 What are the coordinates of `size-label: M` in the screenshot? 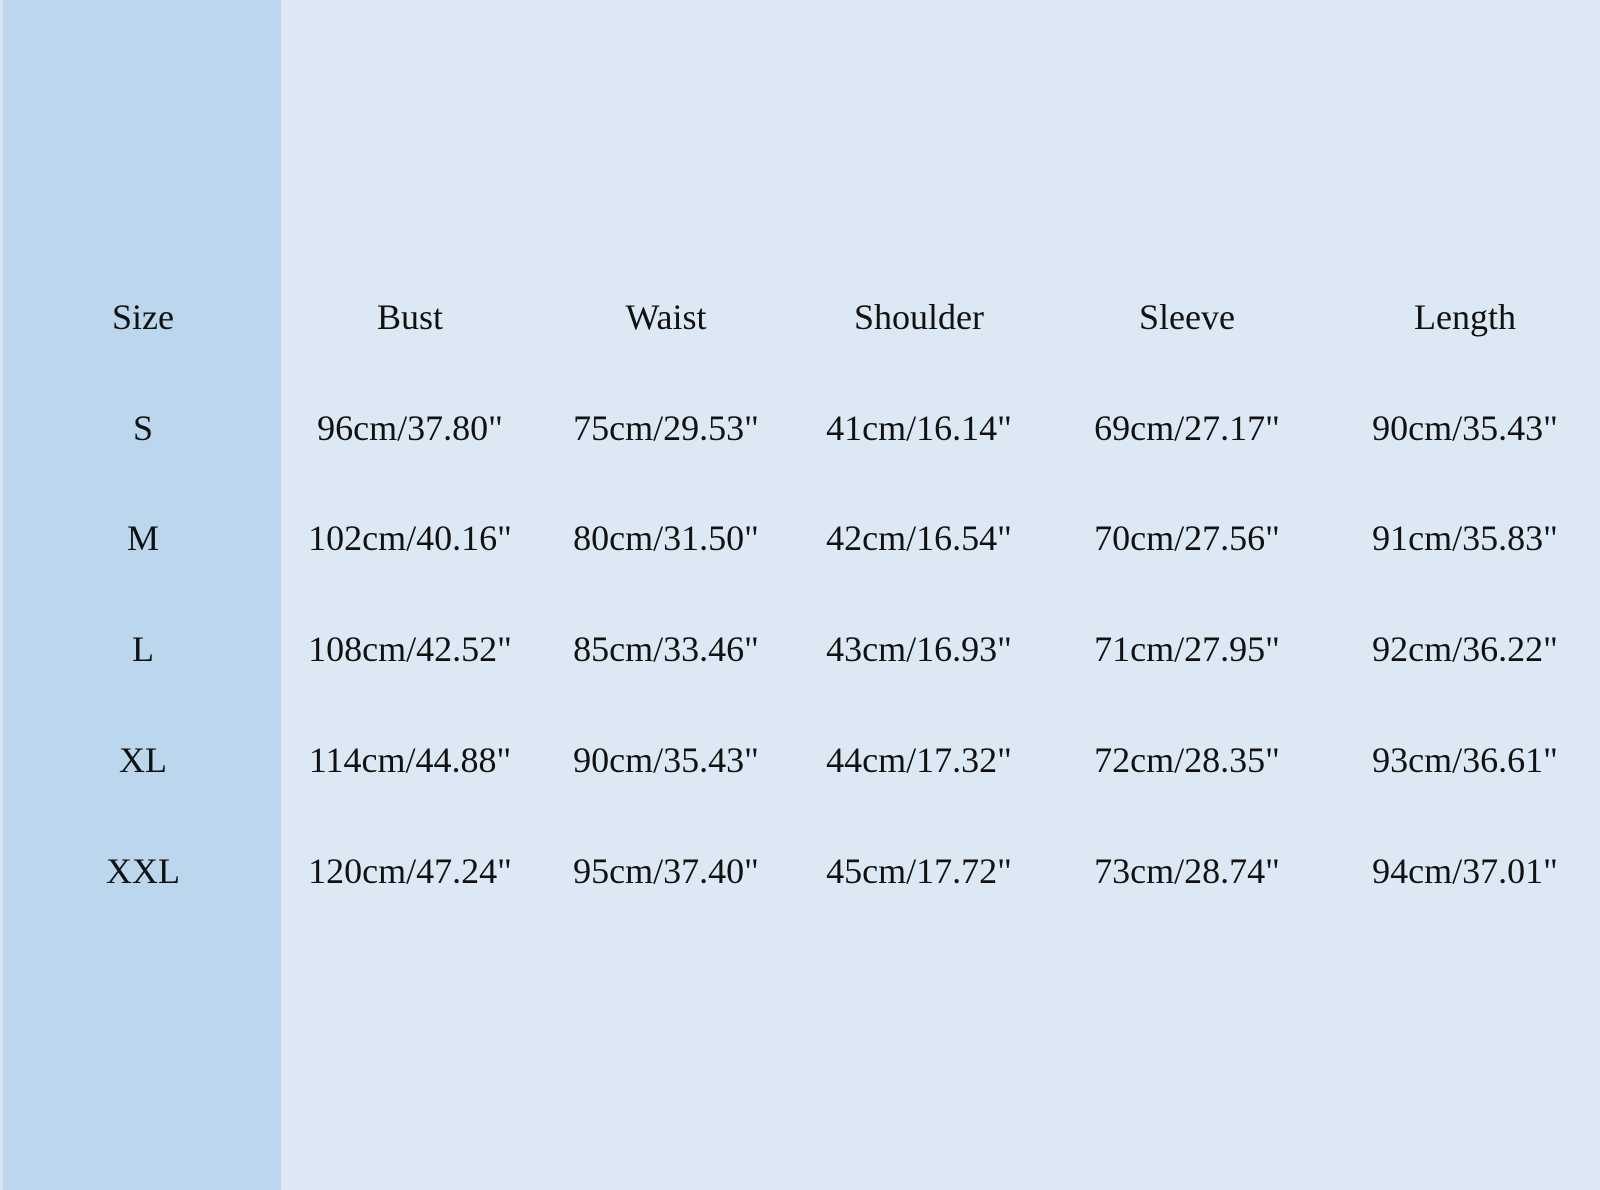 It's located at (143, 538).